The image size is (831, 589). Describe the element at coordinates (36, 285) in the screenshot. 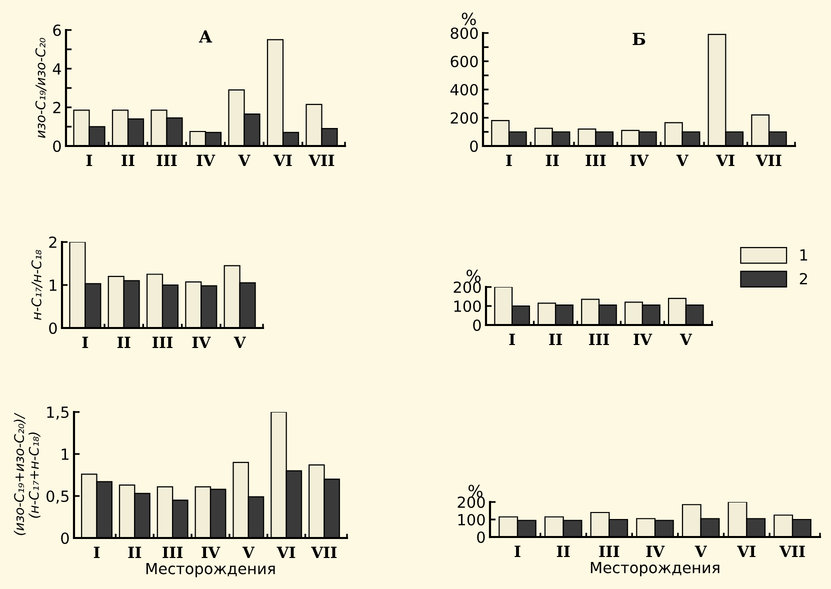

I see `y-axis-title: н-C₁₇/н-C₁₈` at that location.